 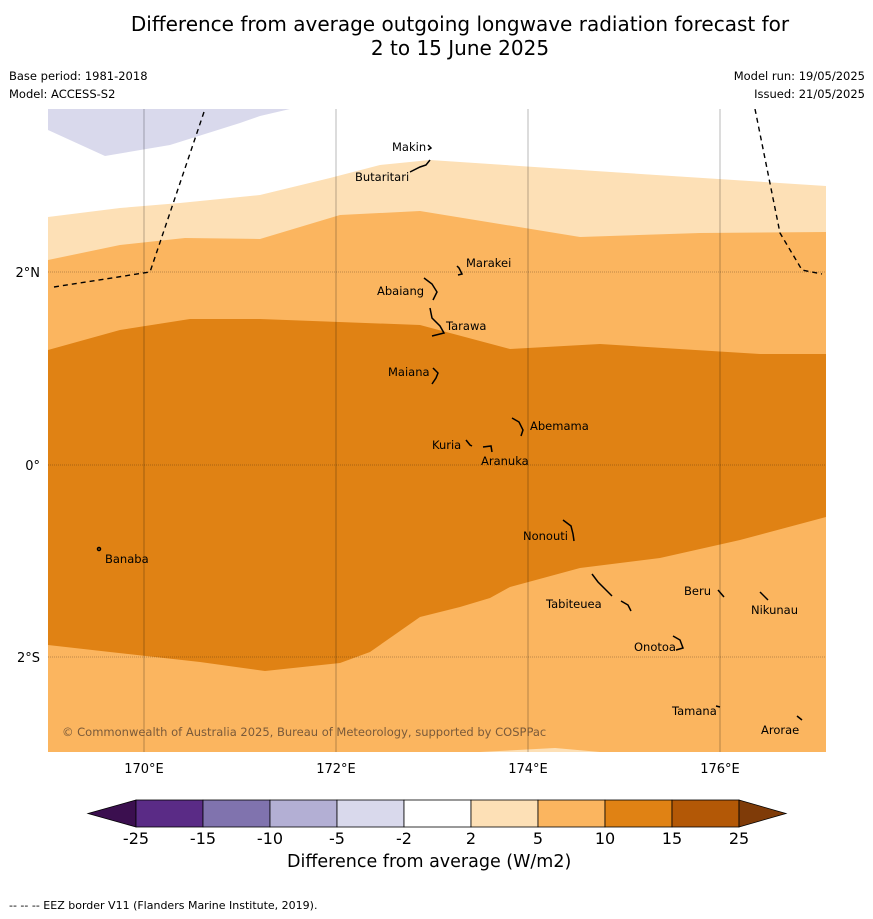 What do you see at coordinates (559, 426) in the screenshot?
I see `label-abemama: Abemama` at bounding box center [559, 426].